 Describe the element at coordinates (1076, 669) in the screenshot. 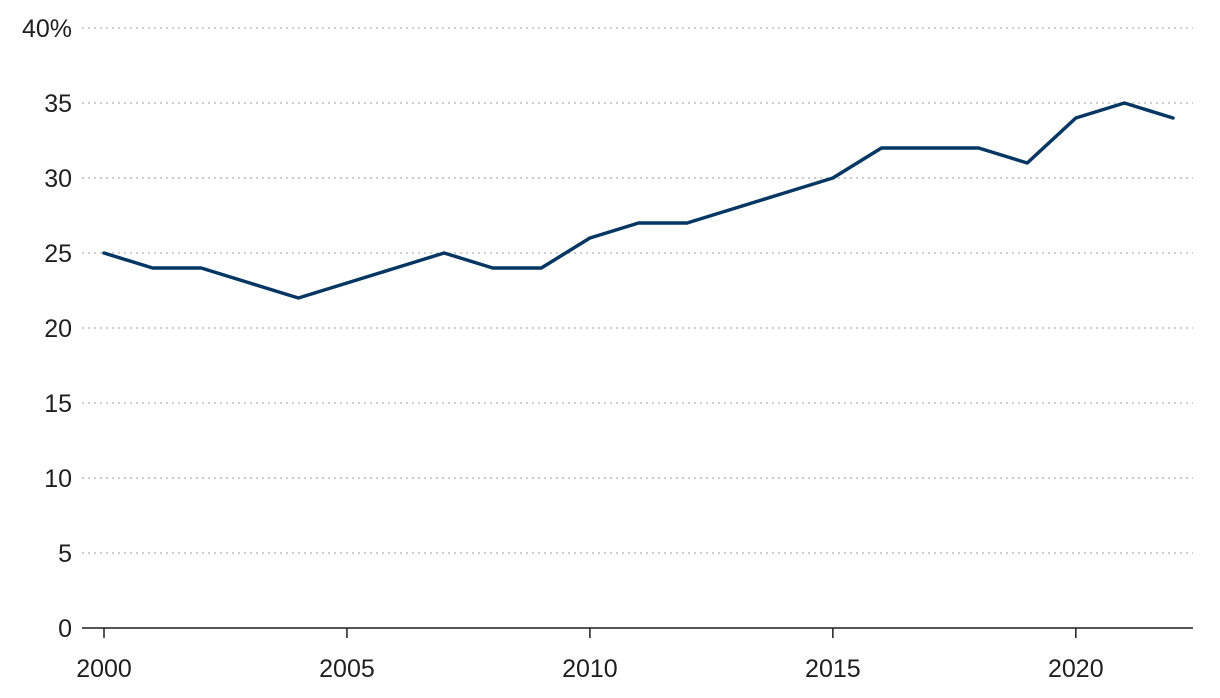

I see `x-tick-label: 2020` at that location.